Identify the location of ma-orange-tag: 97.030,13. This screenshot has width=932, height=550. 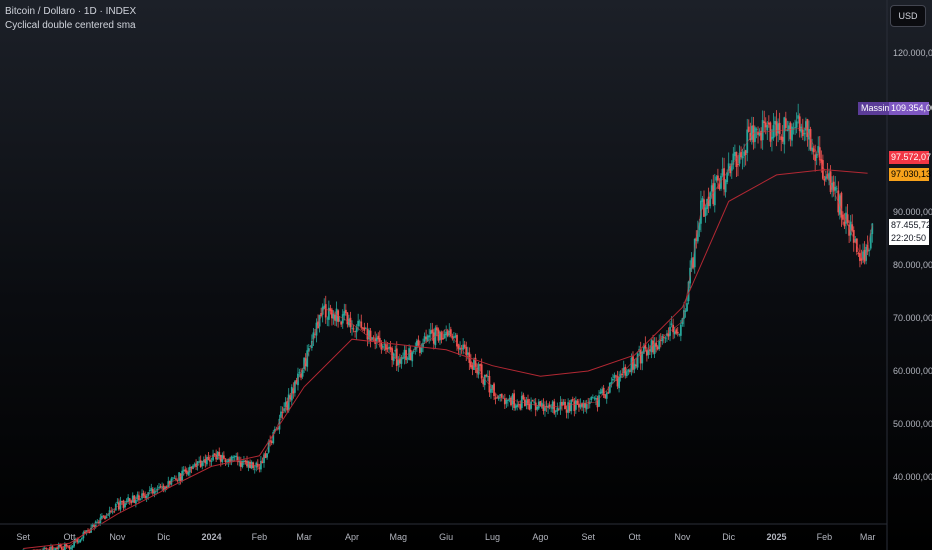
(910, 174).